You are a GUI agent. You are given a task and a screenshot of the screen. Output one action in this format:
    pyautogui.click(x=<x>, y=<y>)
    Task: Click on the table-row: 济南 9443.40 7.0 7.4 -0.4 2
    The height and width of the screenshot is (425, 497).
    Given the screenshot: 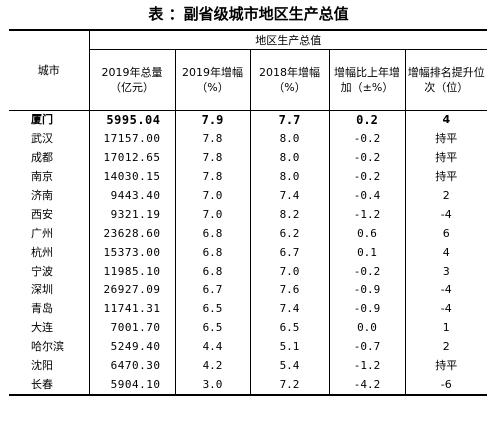 What is the action you would take?
    pyautogui.click(x=248, y=196)
    